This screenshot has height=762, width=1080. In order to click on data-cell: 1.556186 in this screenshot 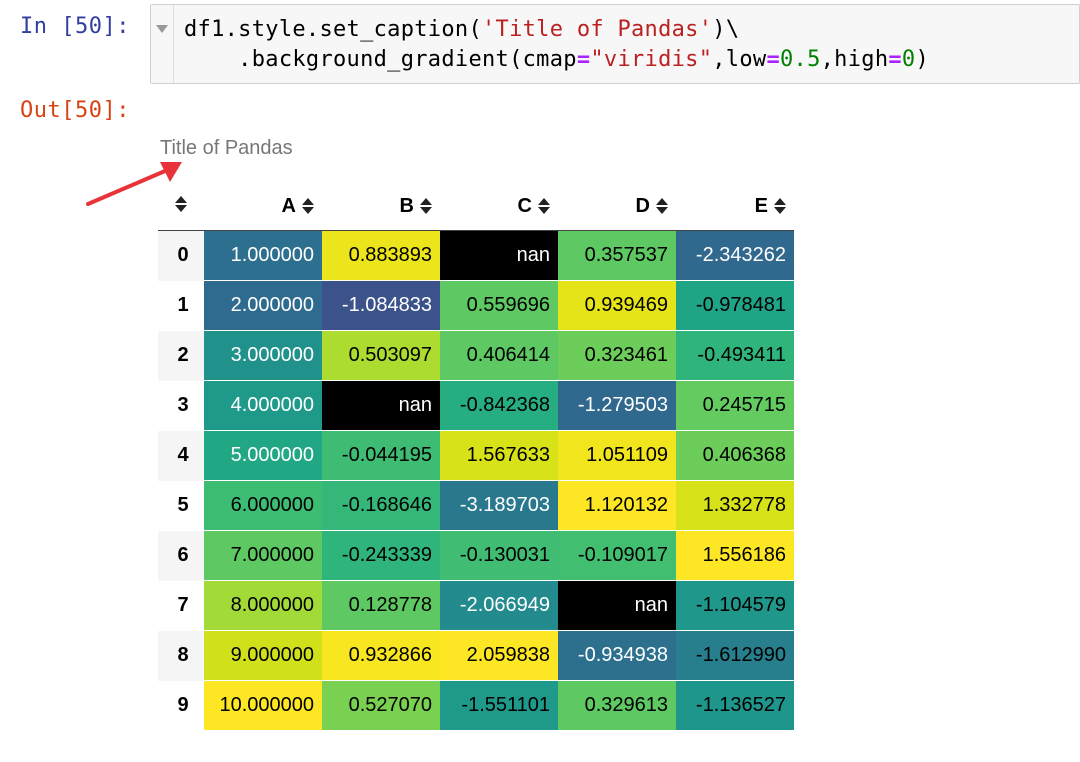, I will do `click(735, 555)`.